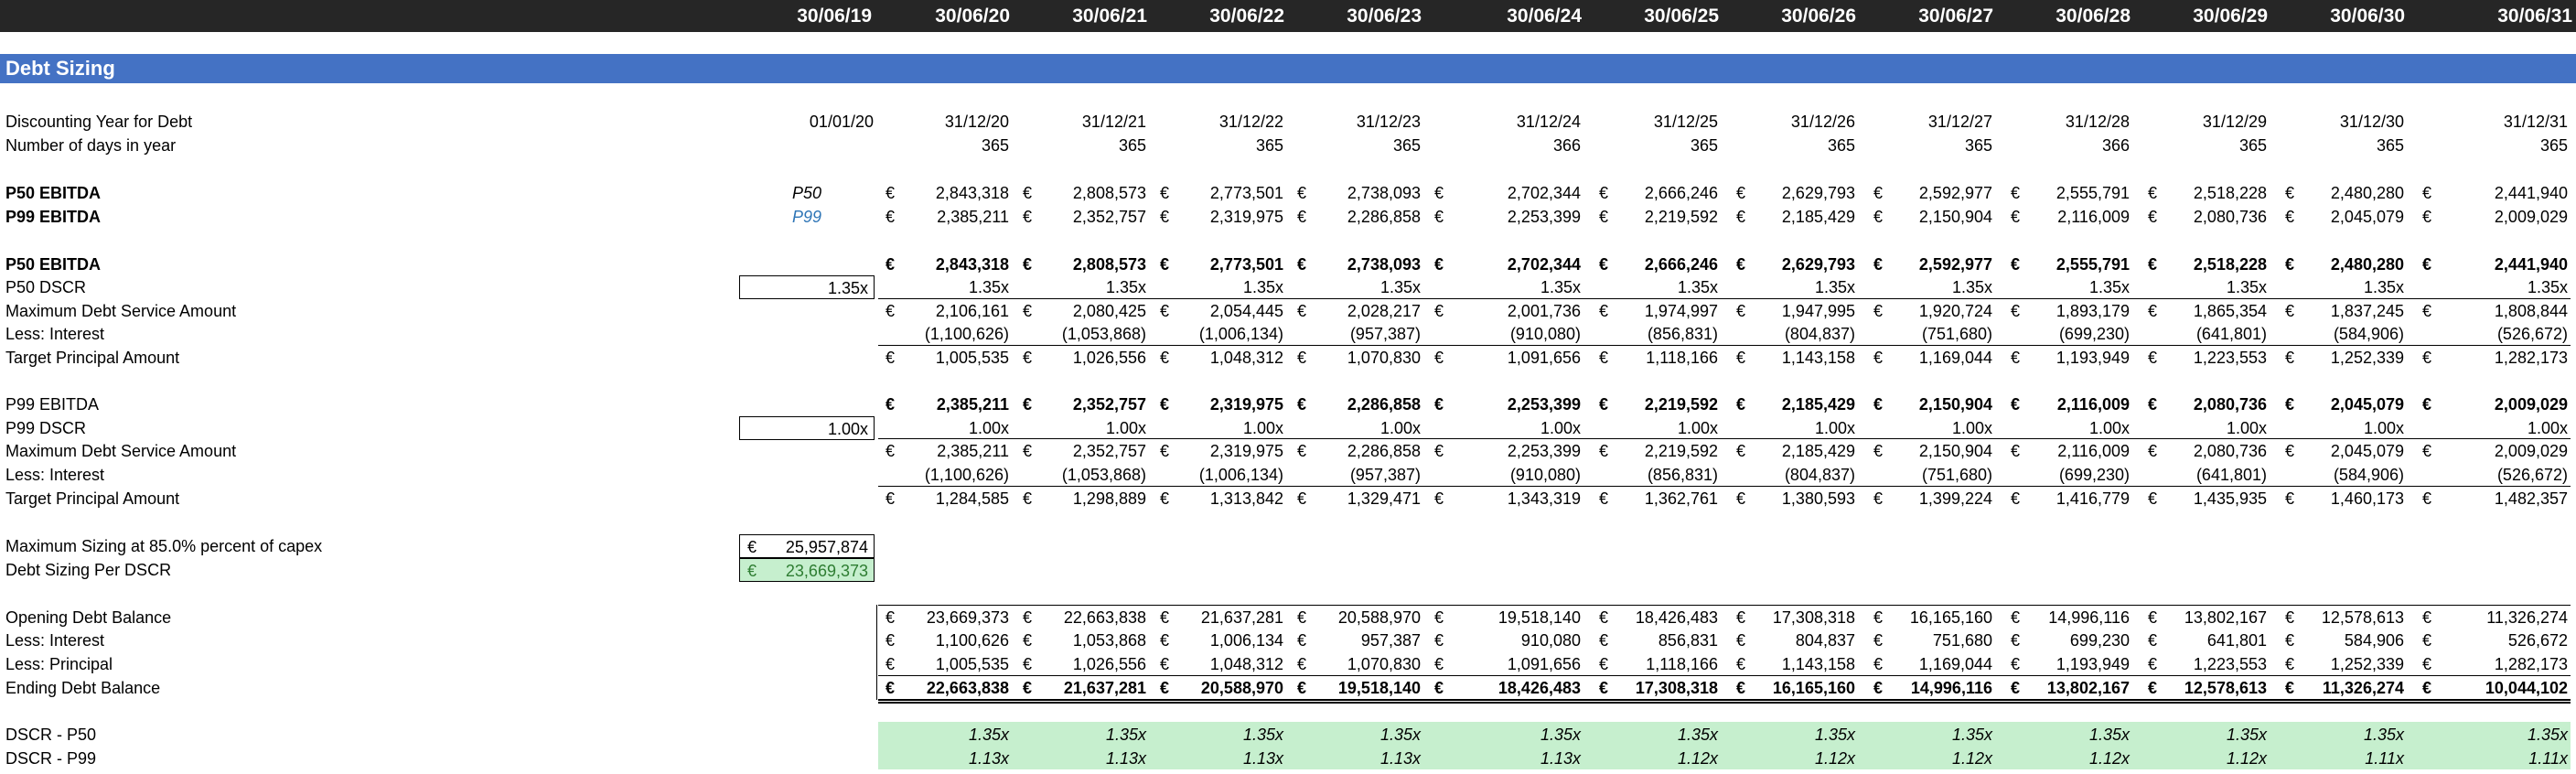  I want to click on value-cell: (526,672), so click(2532, 475).